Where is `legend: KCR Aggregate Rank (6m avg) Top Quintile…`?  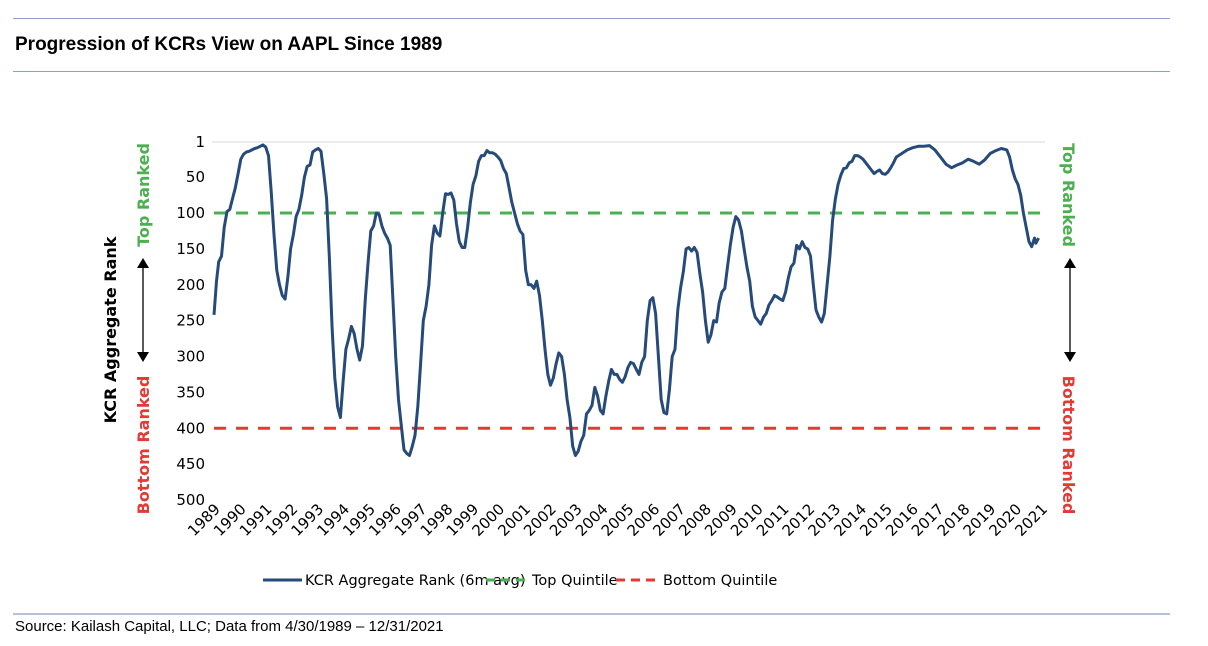
legend: KCR Aggregate Rank (6m avg) Top Quintile… is located at coordinates (520, 581).